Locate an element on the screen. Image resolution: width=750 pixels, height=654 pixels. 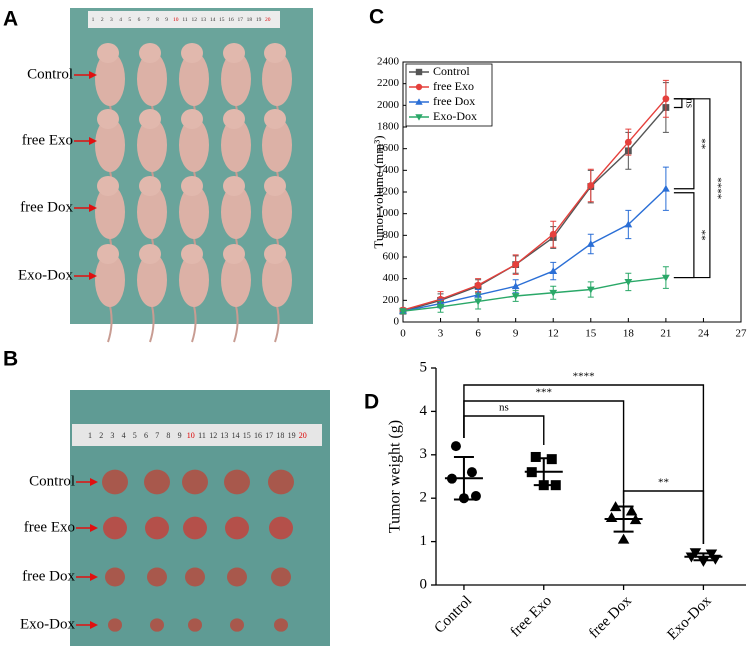
ruler-number: 17 is located at coordinates (269, 435).